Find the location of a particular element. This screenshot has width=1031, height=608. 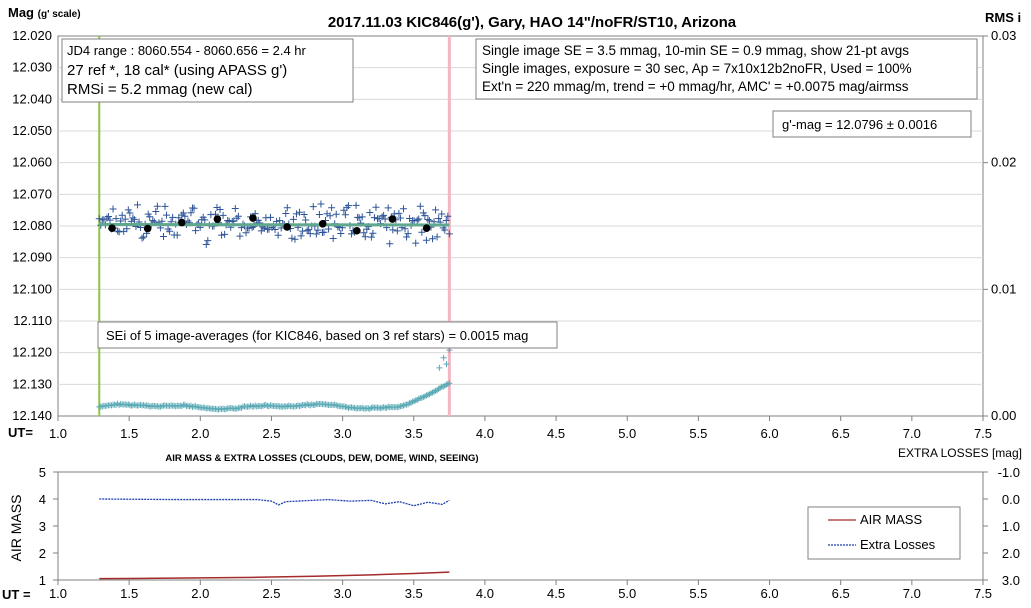

top-y-tick-label: 12.030 is located at coordinates (32, 67).